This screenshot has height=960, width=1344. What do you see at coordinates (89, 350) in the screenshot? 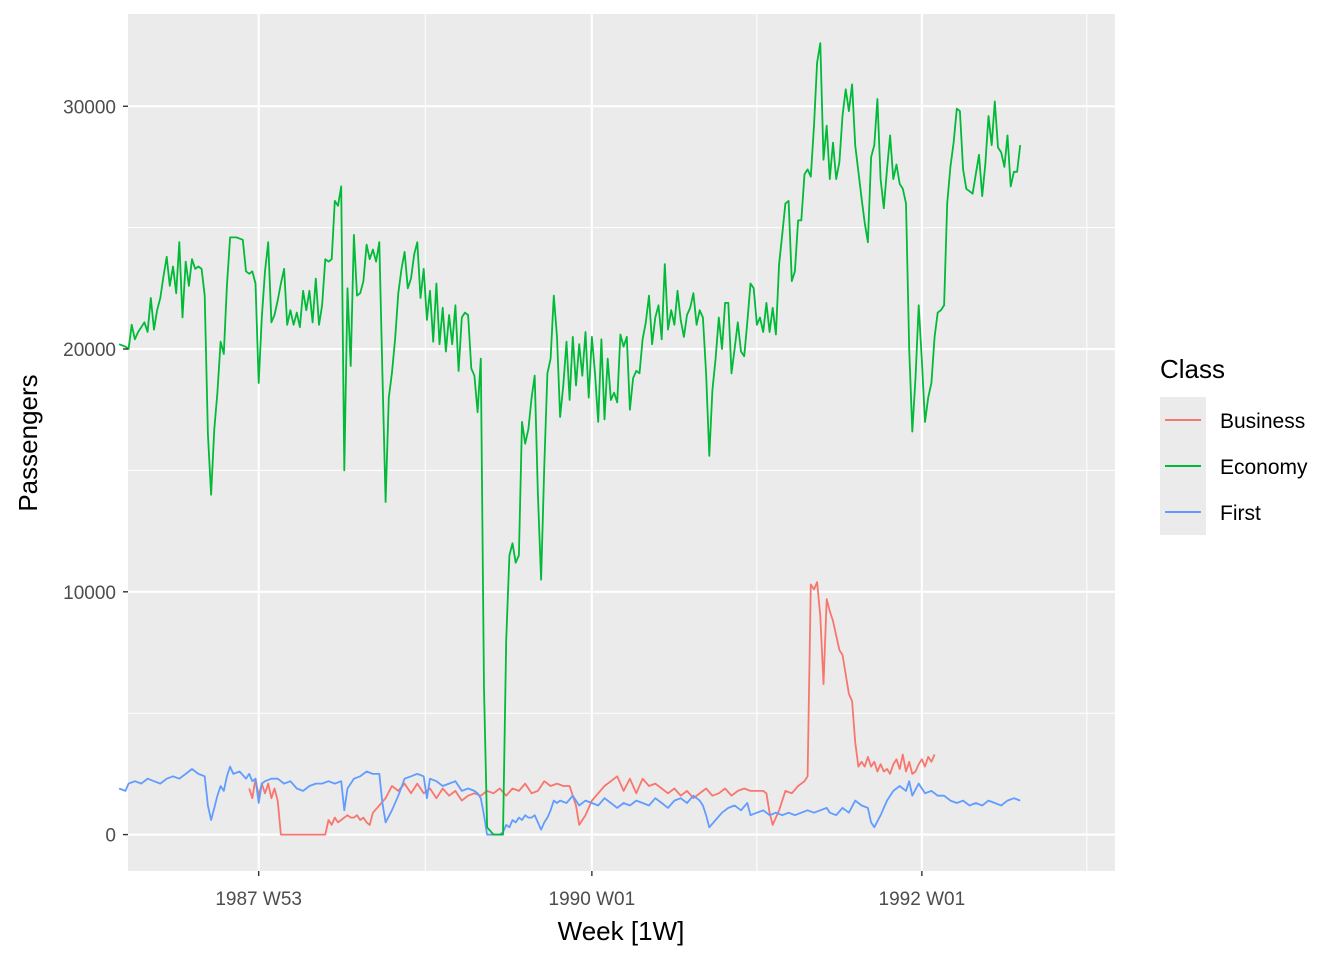
I see `y-tick-label: 20000` at bounding box center [89, 350].